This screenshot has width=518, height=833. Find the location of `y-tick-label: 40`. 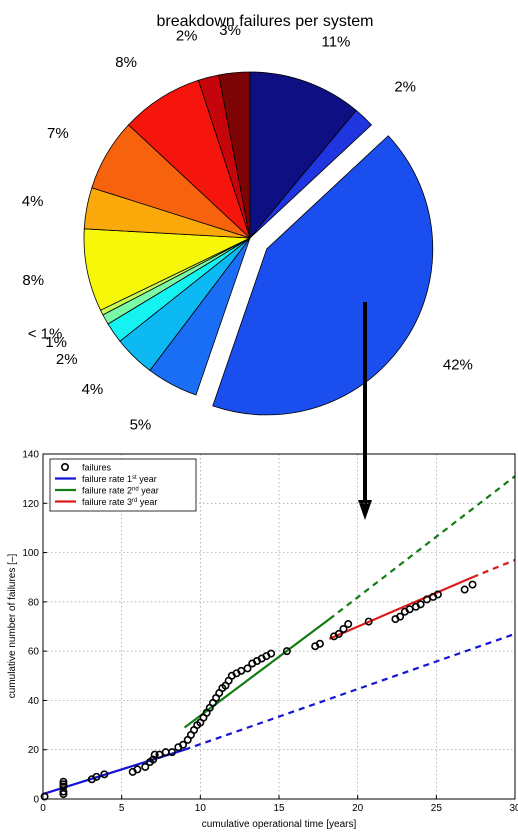

y-tick-label: 40 is located at coordinates (34, 701).